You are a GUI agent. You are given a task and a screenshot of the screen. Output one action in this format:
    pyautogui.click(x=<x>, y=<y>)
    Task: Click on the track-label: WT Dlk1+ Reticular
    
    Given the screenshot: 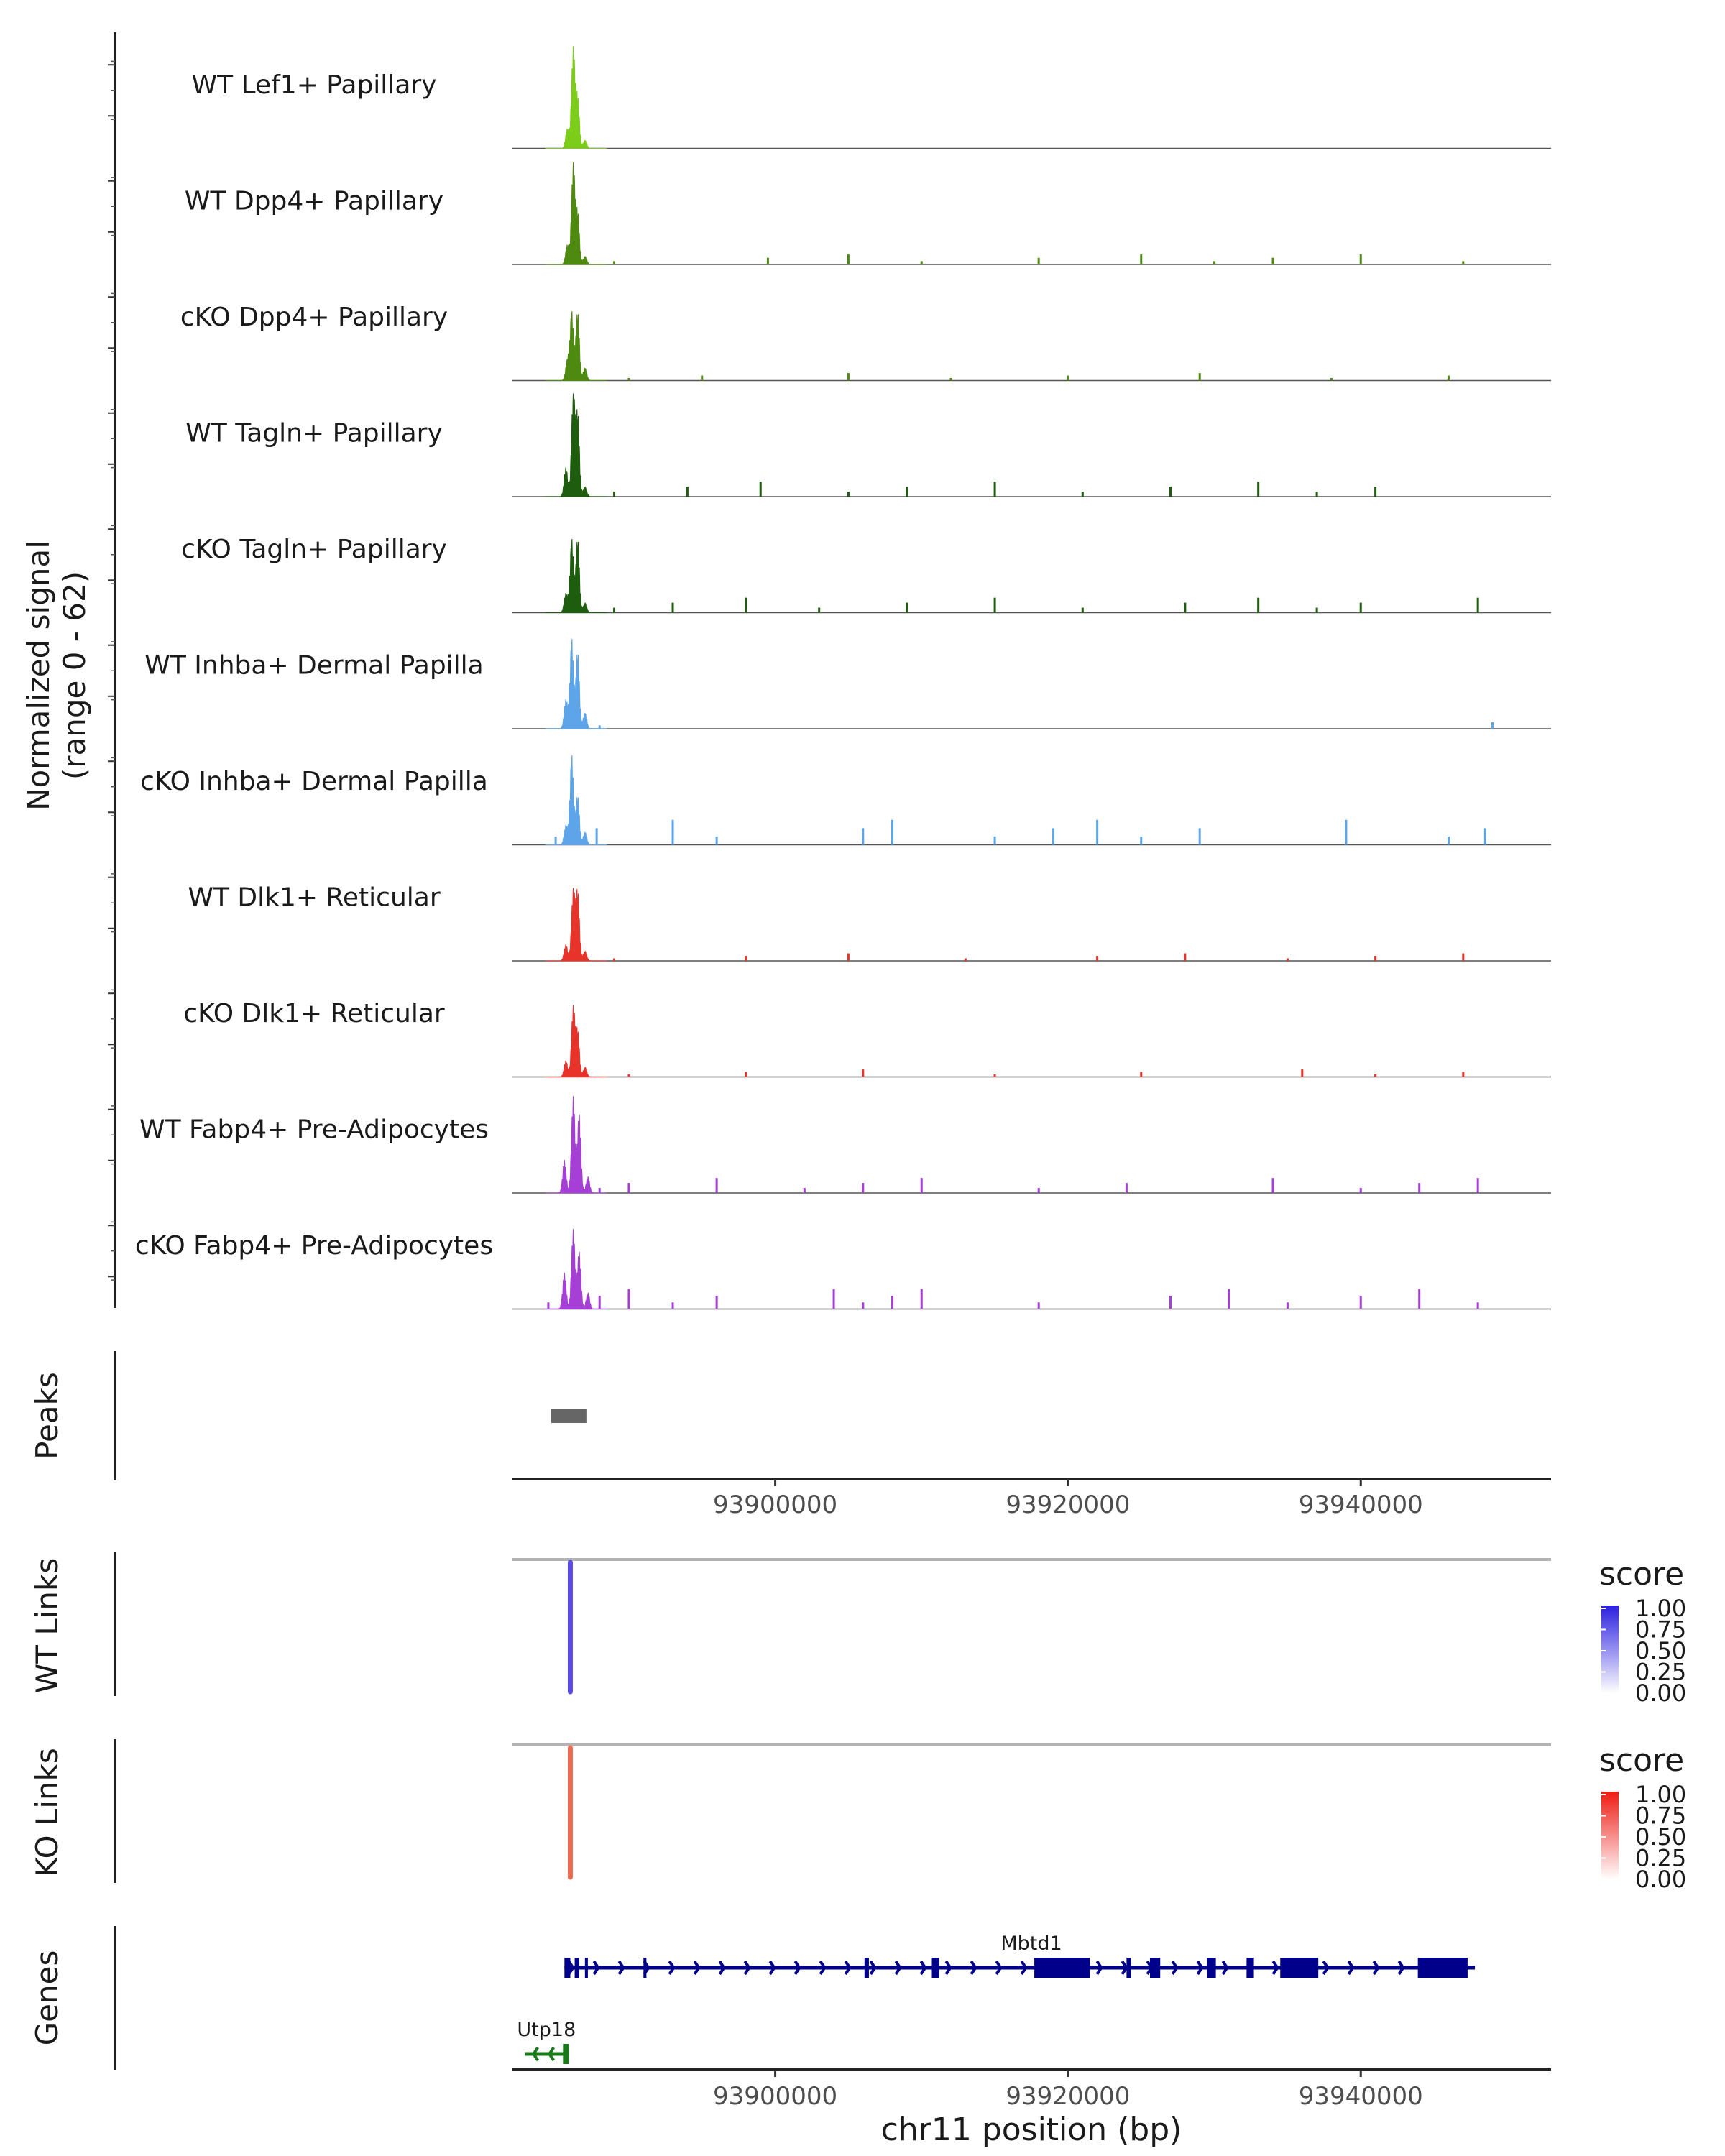 What is the action you would take?
    pyautogui.click(x=314, y=898)
    